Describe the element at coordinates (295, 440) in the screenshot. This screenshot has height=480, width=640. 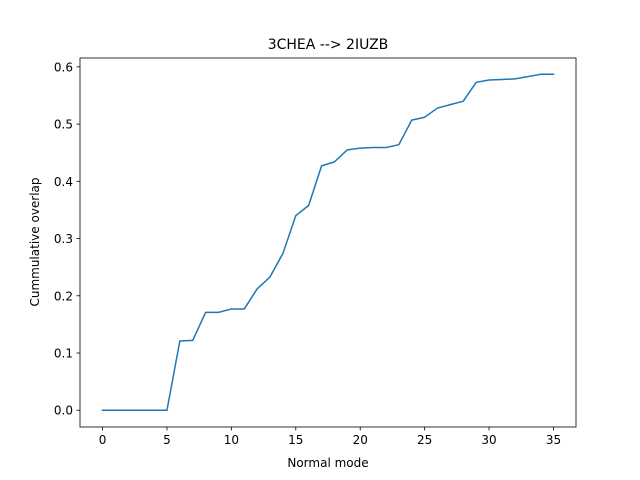
I see `x-tick-label: 15` at that location.